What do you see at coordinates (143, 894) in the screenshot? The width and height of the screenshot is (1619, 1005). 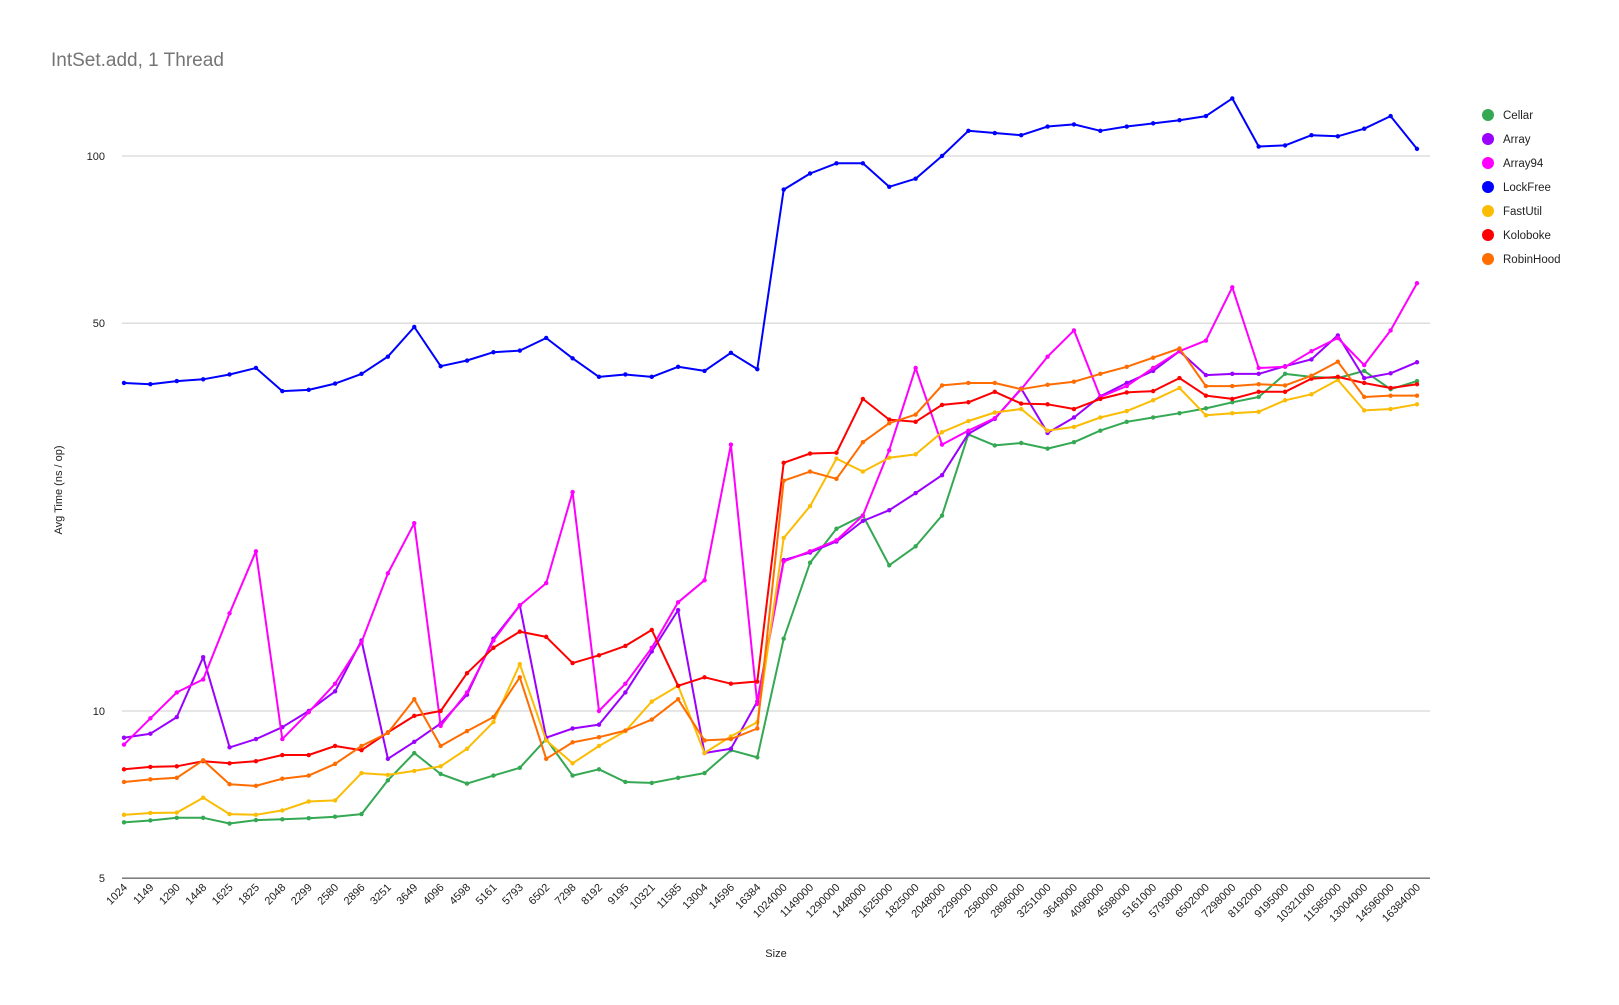 I see `x-tick-label: 1149` at bounding box center [143, 894].